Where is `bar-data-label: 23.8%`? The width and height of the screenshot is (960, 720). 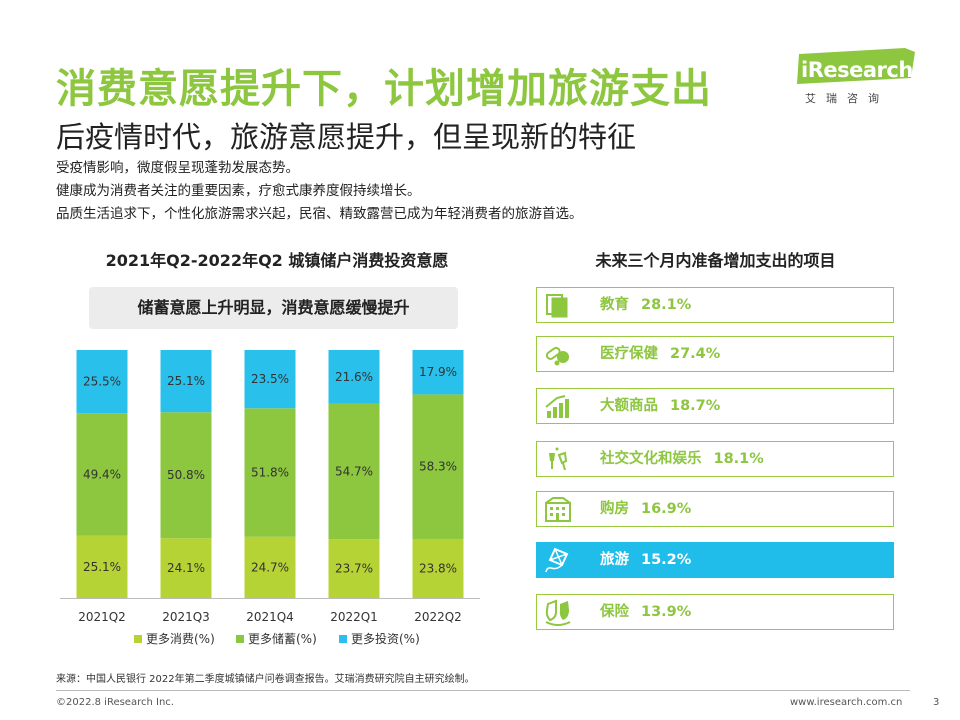
bar-data-label: 23.8% is located at coordinates (438, 568).